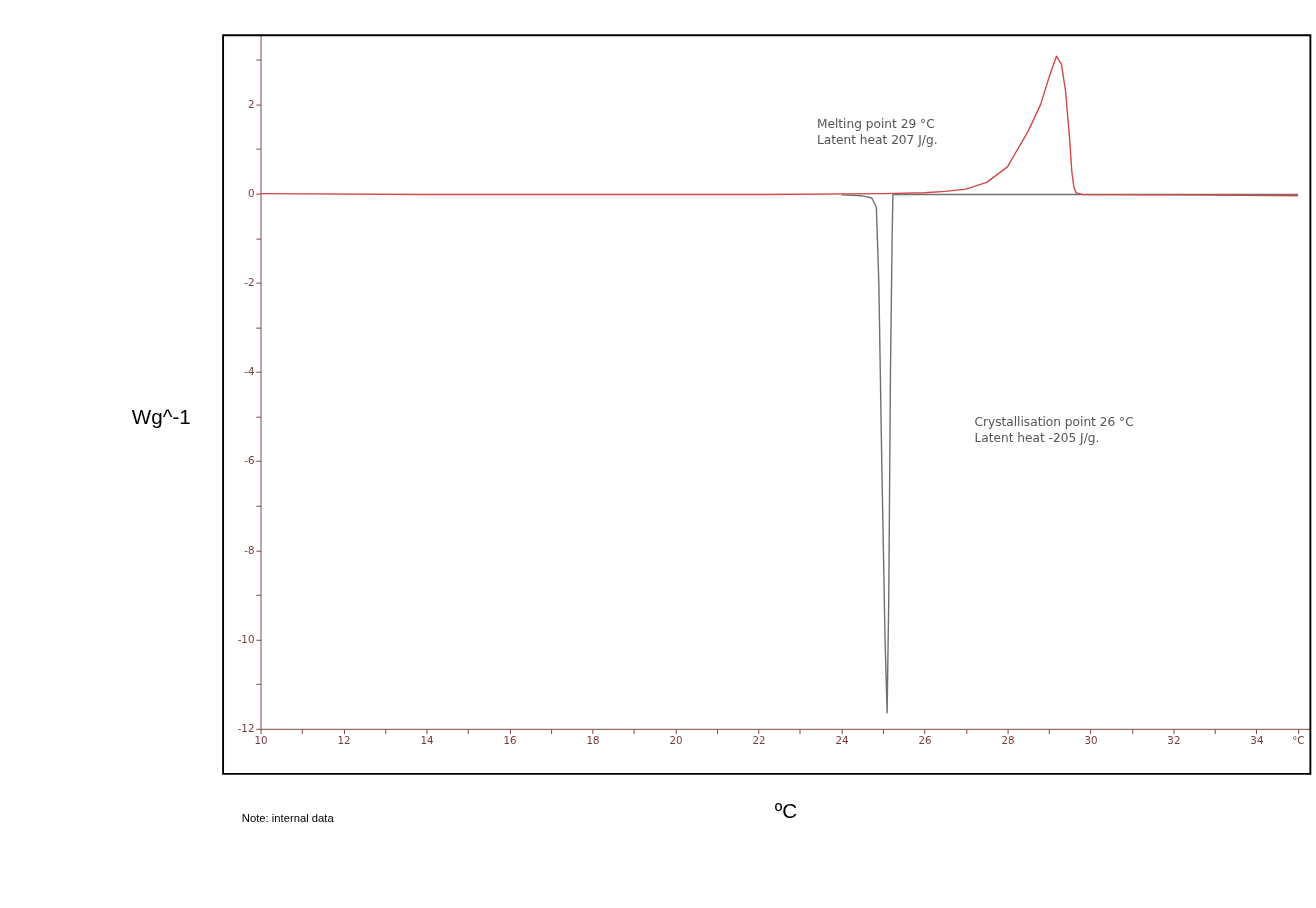 This screenshot has height=908, width=1316. Describe the element at coordinates (1257, 740) in the screenshot. I see `x-tick-label: 34` at that location.